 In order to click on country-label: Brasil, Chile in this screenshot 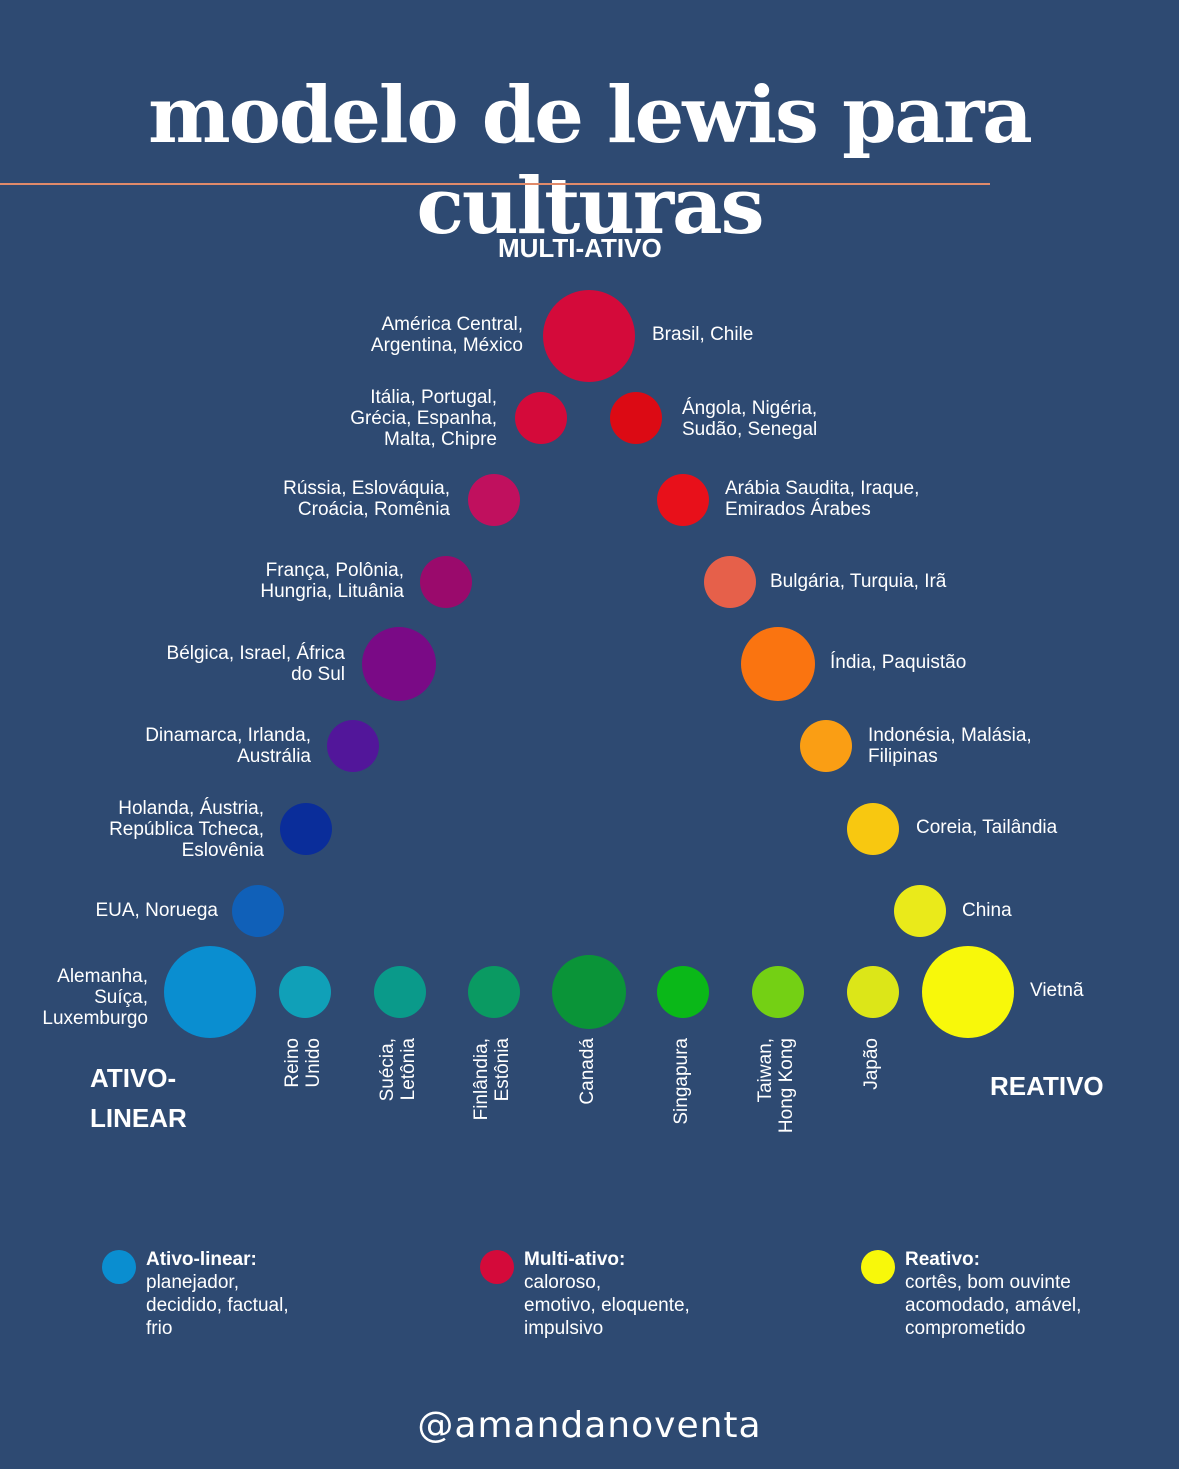, I will do `click(703, 334)`.